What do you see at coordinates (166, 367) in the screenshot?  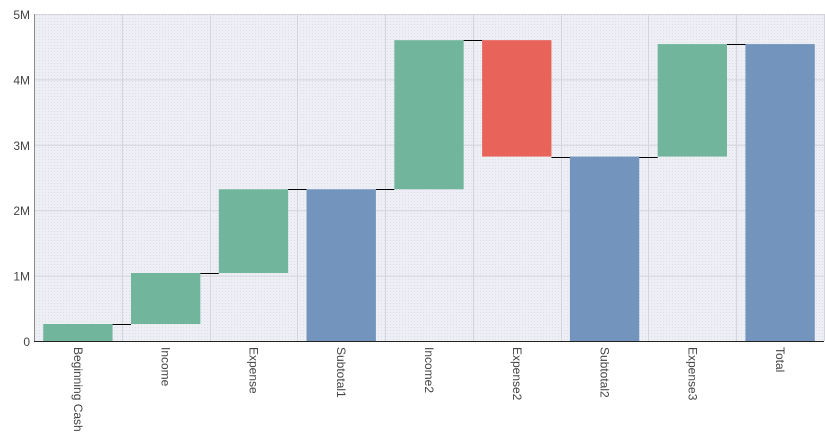 I see `x-tick-label: Income` at bounding box center [166, 367].